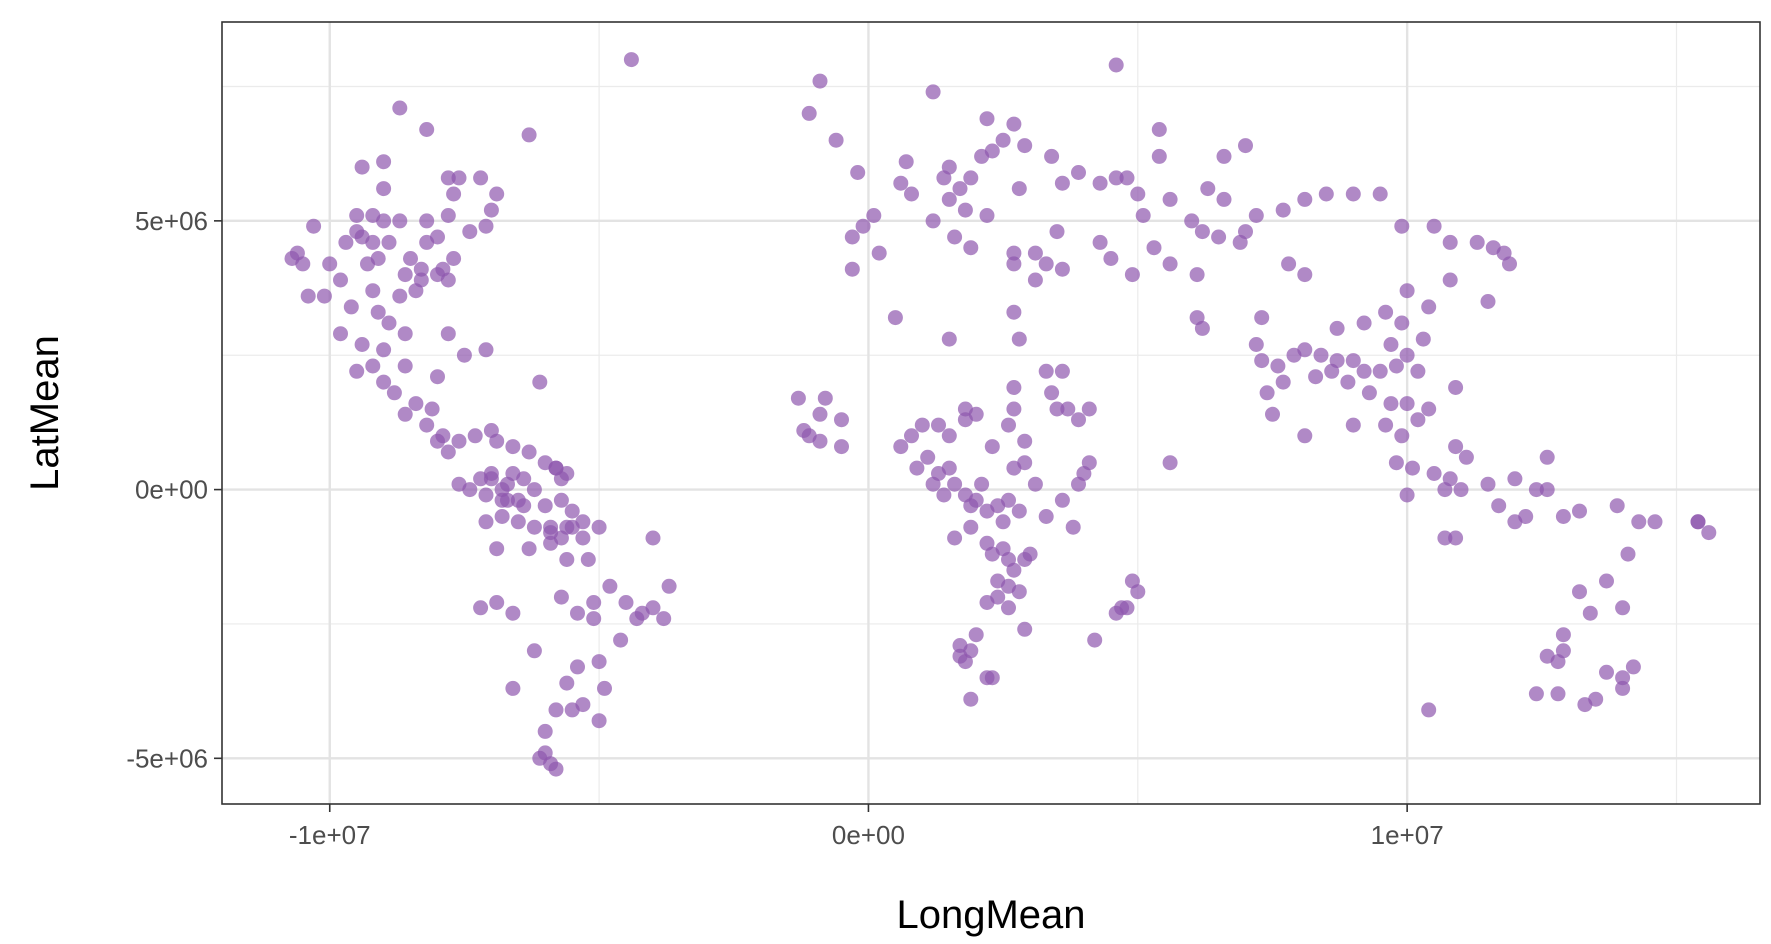  Describe the element at coordinates (167, 758) in the screenshot. I see `y-tick-label: -5e+06` at that location.